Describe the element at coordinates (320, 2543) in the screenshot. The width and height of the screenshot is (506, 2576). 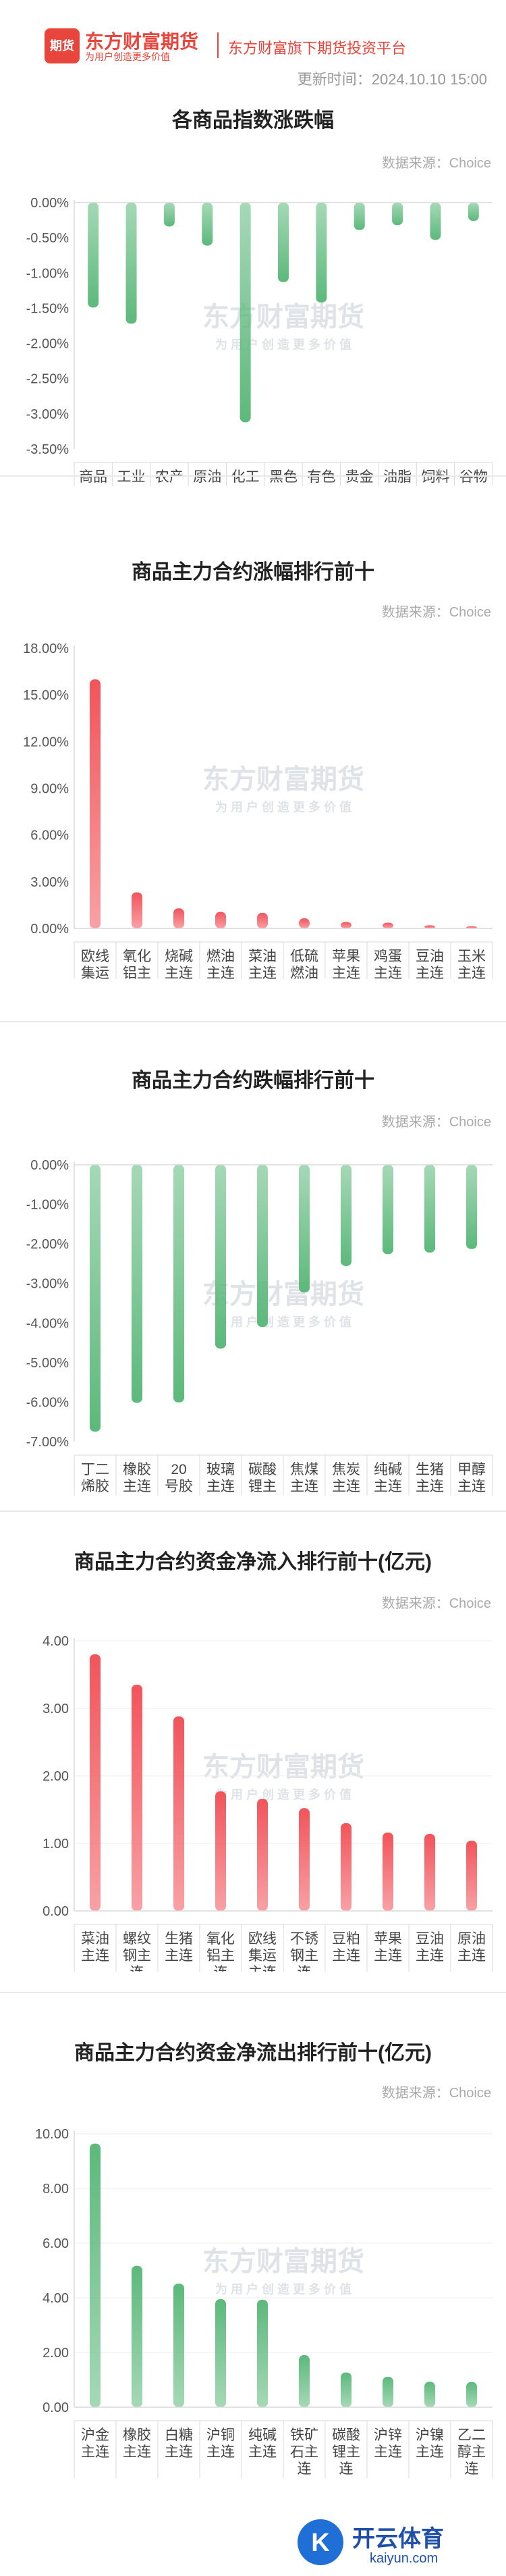
I see `svg-text: K` at that location.